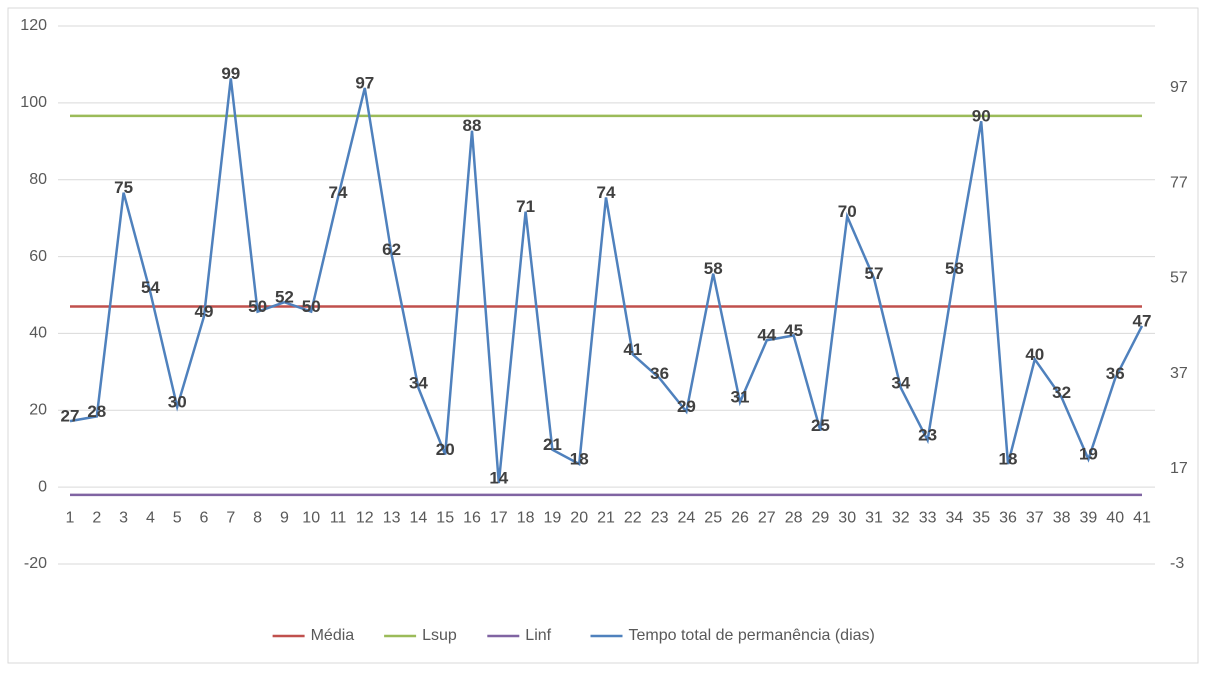 The height and width of the screenshot is (676, 1207). What do you see at coordinates (311, 517) in the screenshot?
I see `x-tick-label: 10` at bounding box center [311, 517].